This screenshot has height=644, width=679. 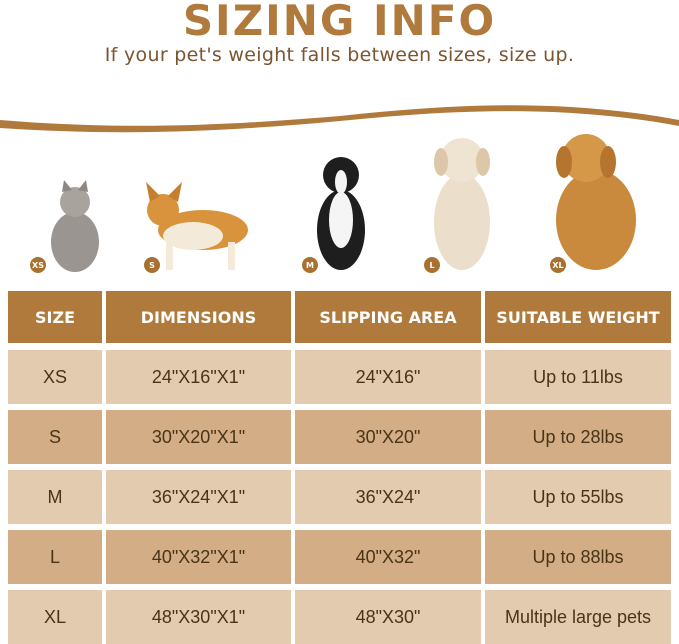 I want to click on table-header-cell: SLIPPING AREA, so click(x=388, y=317).